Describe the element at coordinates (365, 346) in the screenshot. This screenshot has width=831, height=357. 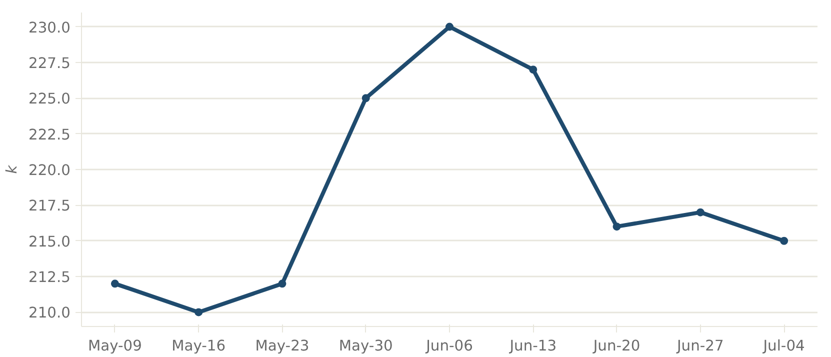
I see `x-tick-label: May-30` at that location.